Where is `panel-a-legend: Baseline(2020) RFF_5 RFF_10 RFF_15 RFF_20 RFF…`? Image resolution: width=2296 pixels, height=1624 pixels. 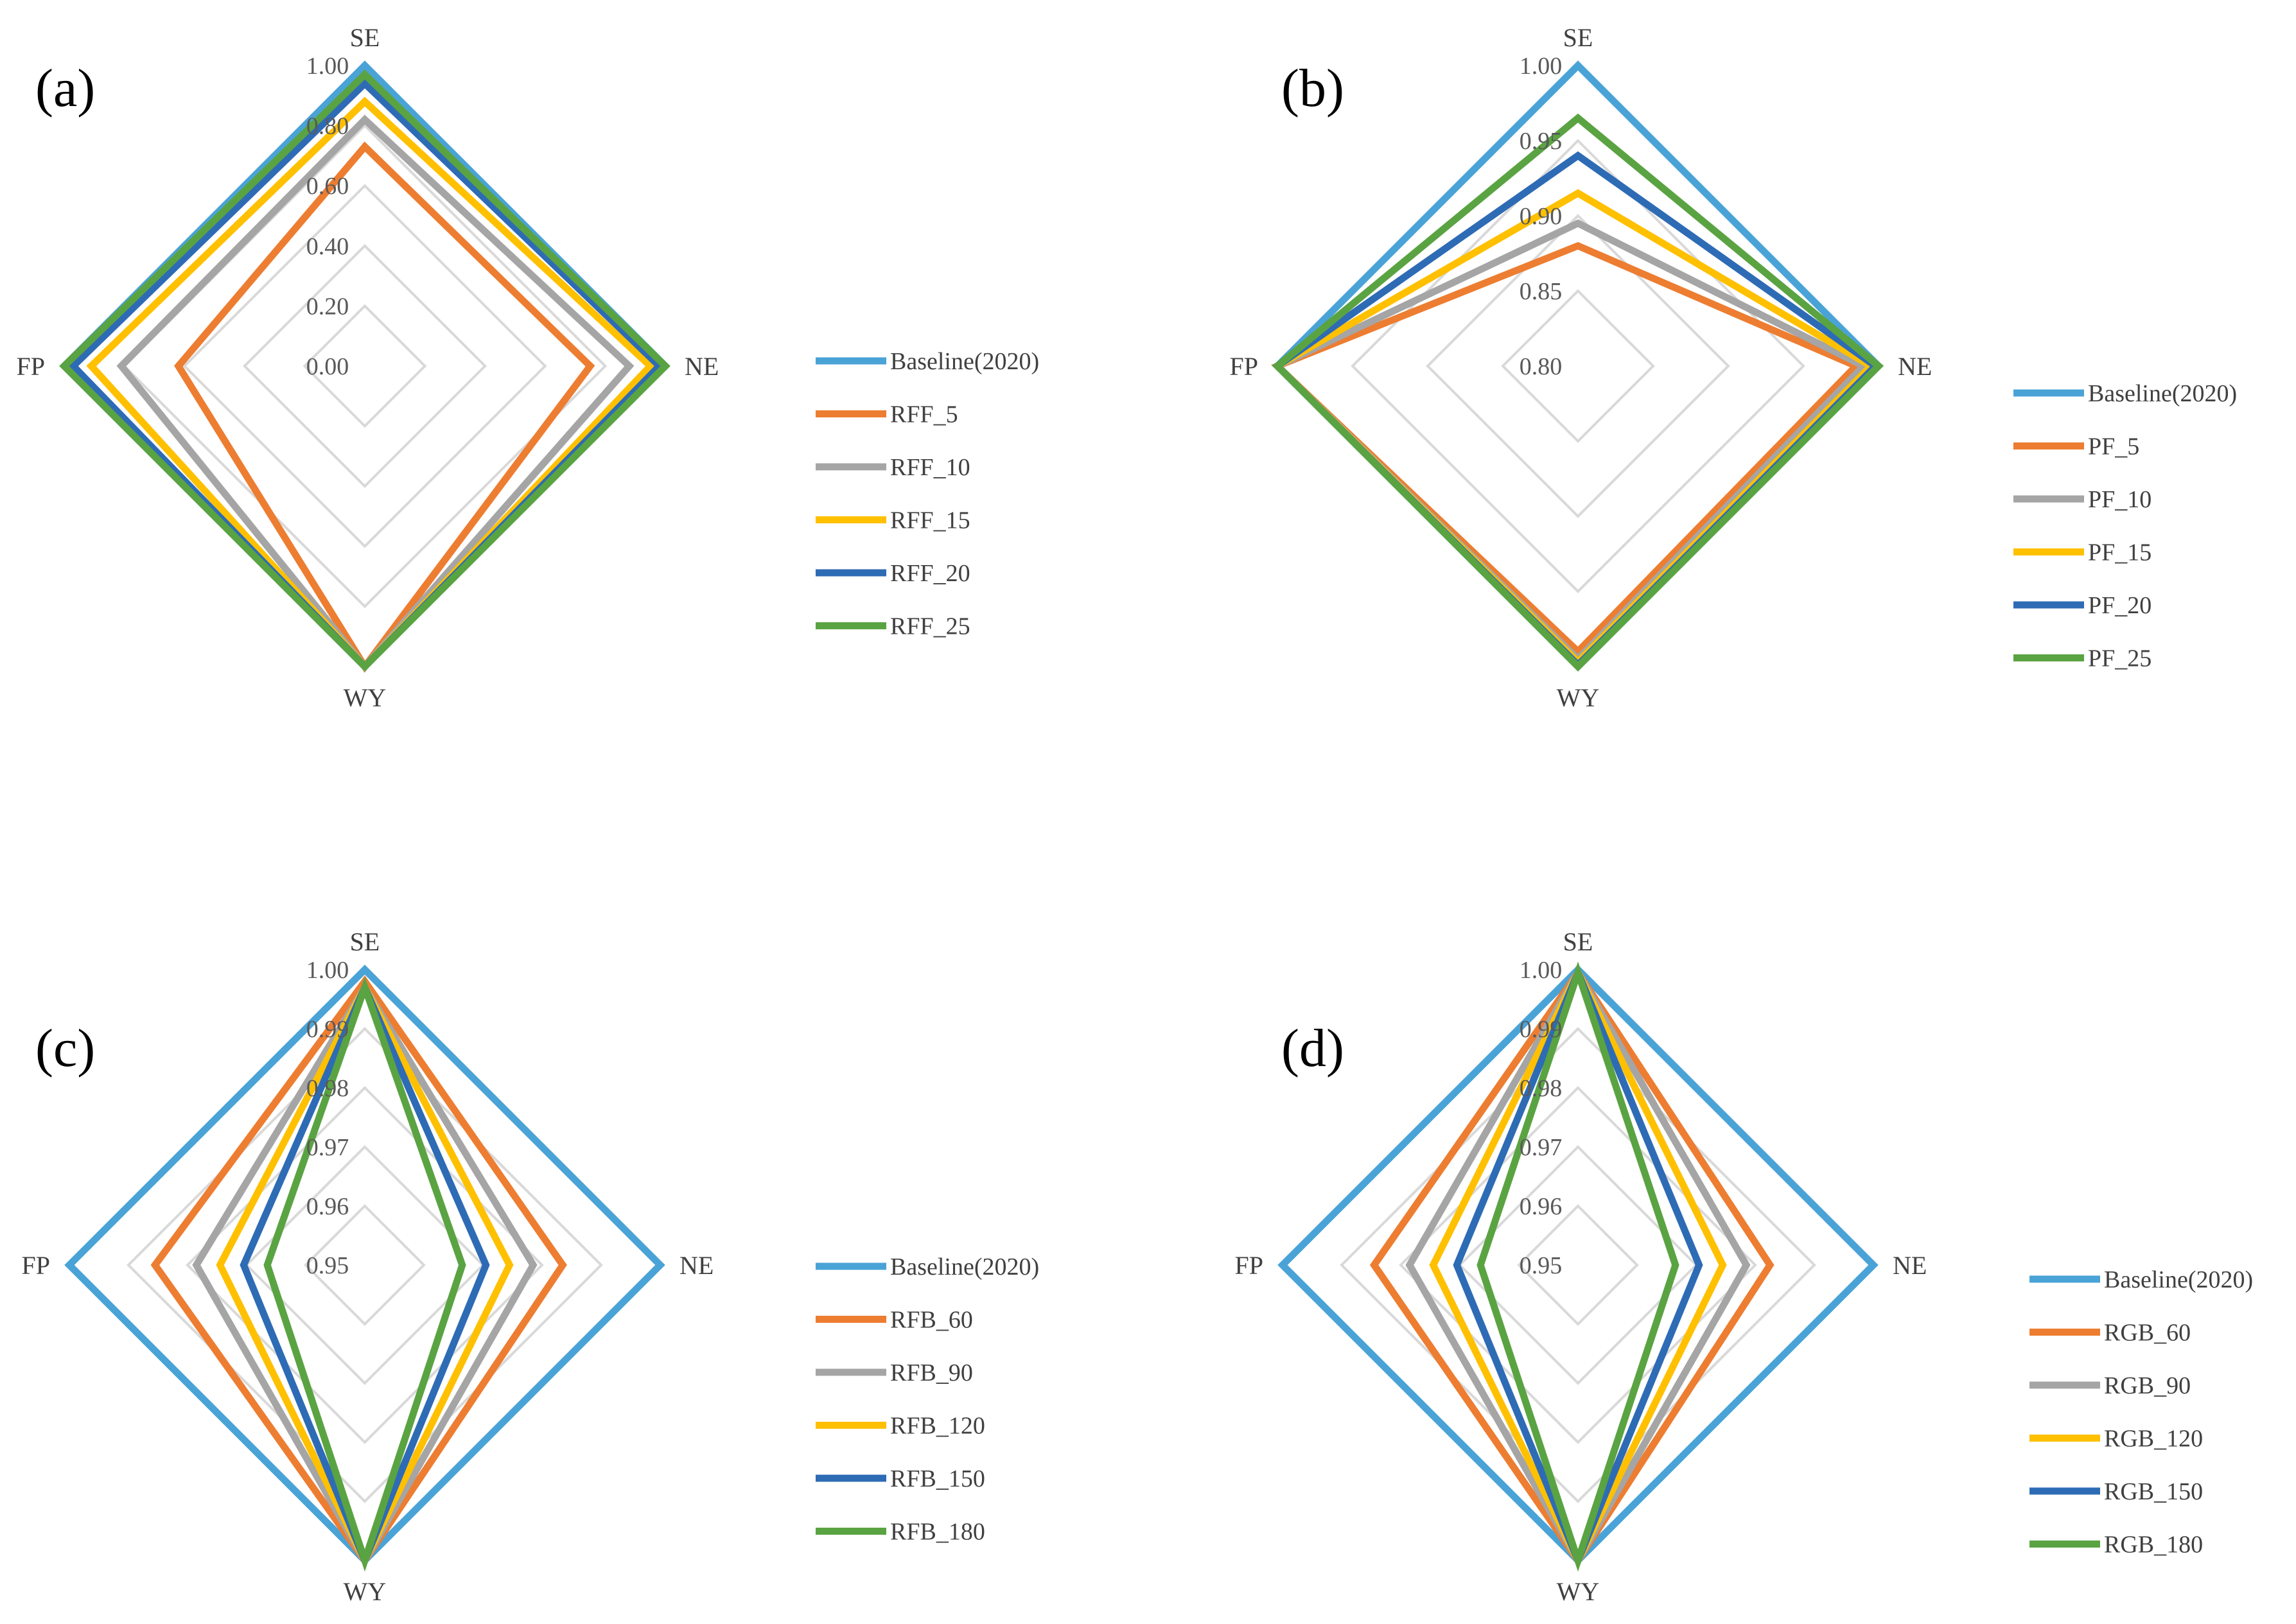 panel-a-legend: Baseline(2020) RFF_5 RFF_10 RFF_15 RFF_20 RFF… is located at coordinates (927, 494).